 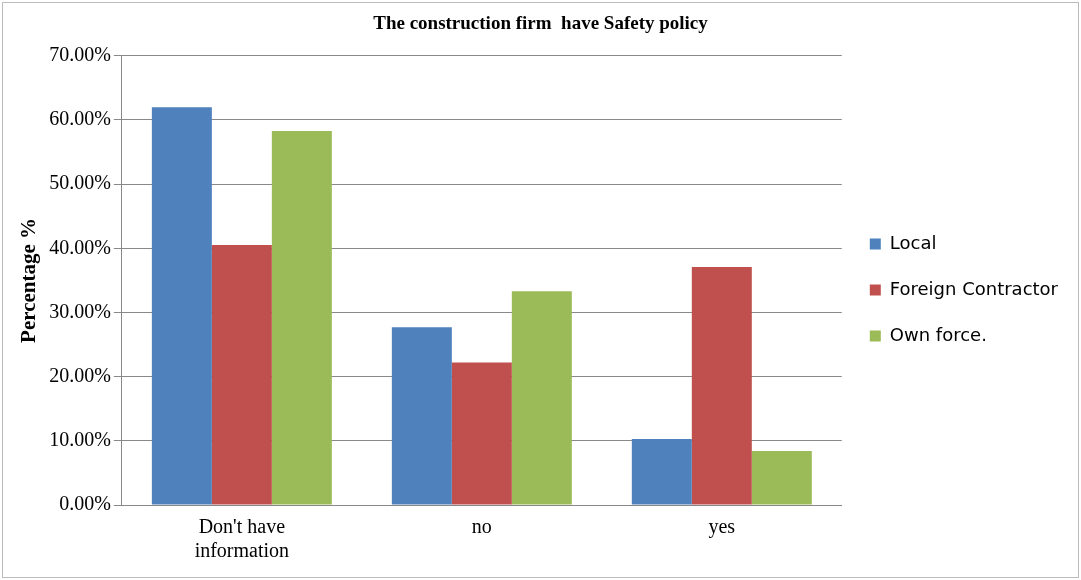 What do you see at coordinates (80, 182) in the screenshot?
I see `y-tick-label: 50.00%` at bounding box center [80, 182].